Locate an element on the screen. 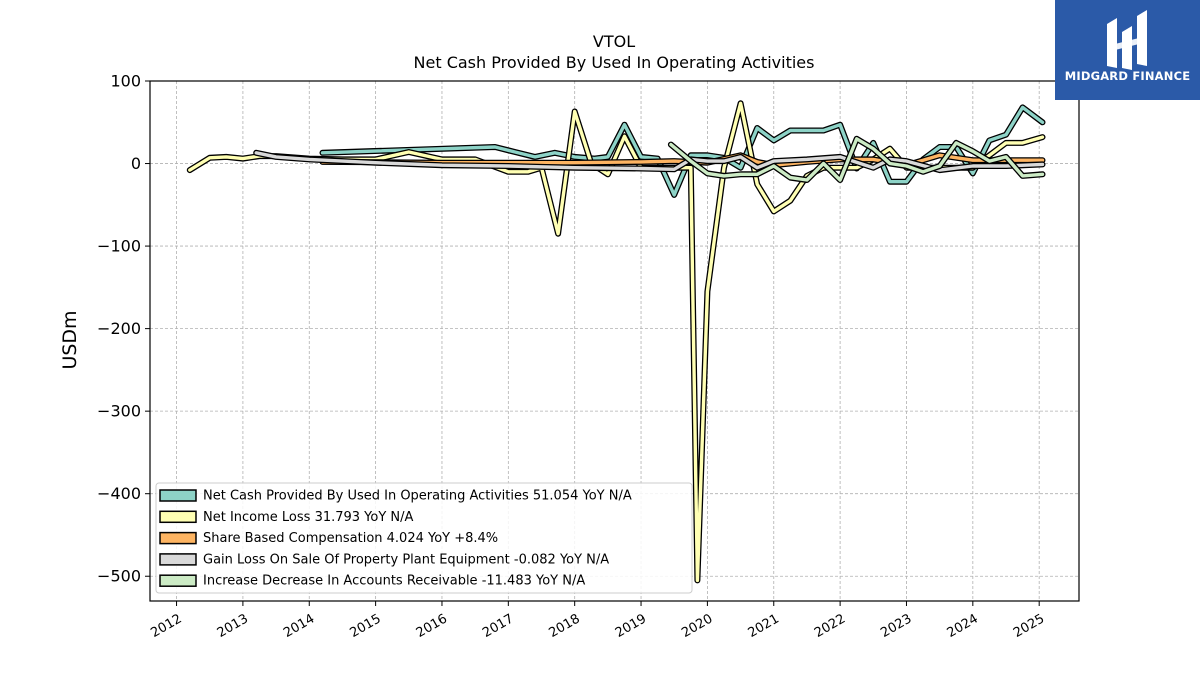 The height and width of the screenshot is (675, 1200). x-tick-label: 2023 is located at coordinates (896, 626).